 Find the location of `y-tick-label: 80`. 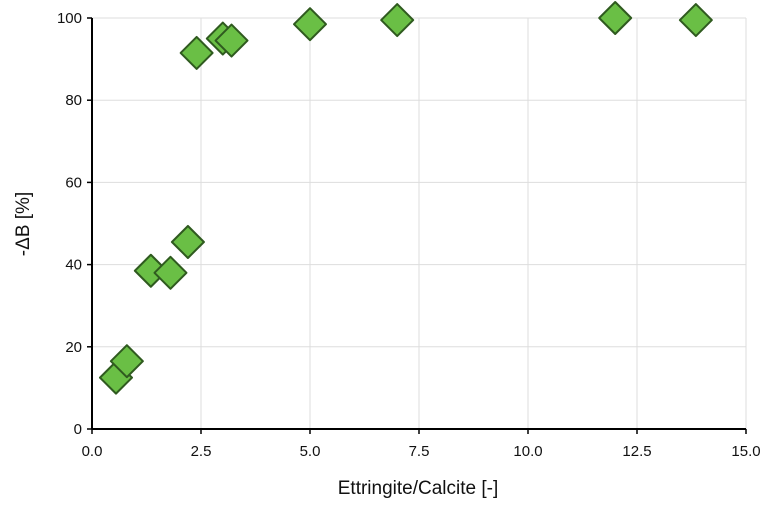

y-tick-label: 80 is located at coordinates (73, 100).